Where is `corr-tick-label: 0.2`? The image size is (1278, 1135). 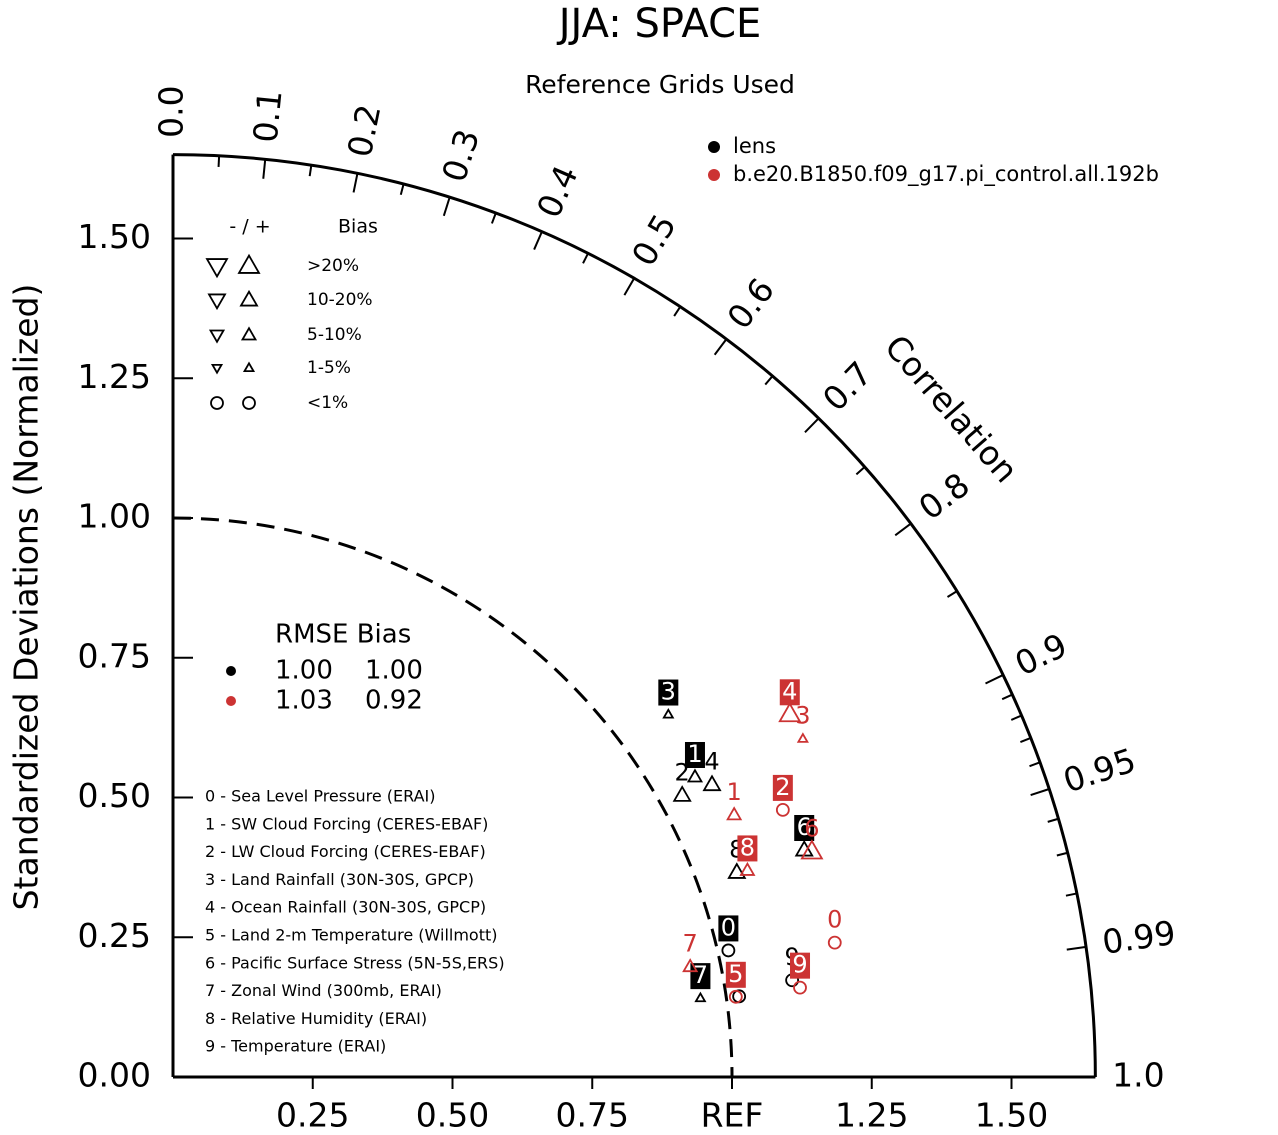 corr-tick-label: 0.2 is located at coordinates (364, 130).